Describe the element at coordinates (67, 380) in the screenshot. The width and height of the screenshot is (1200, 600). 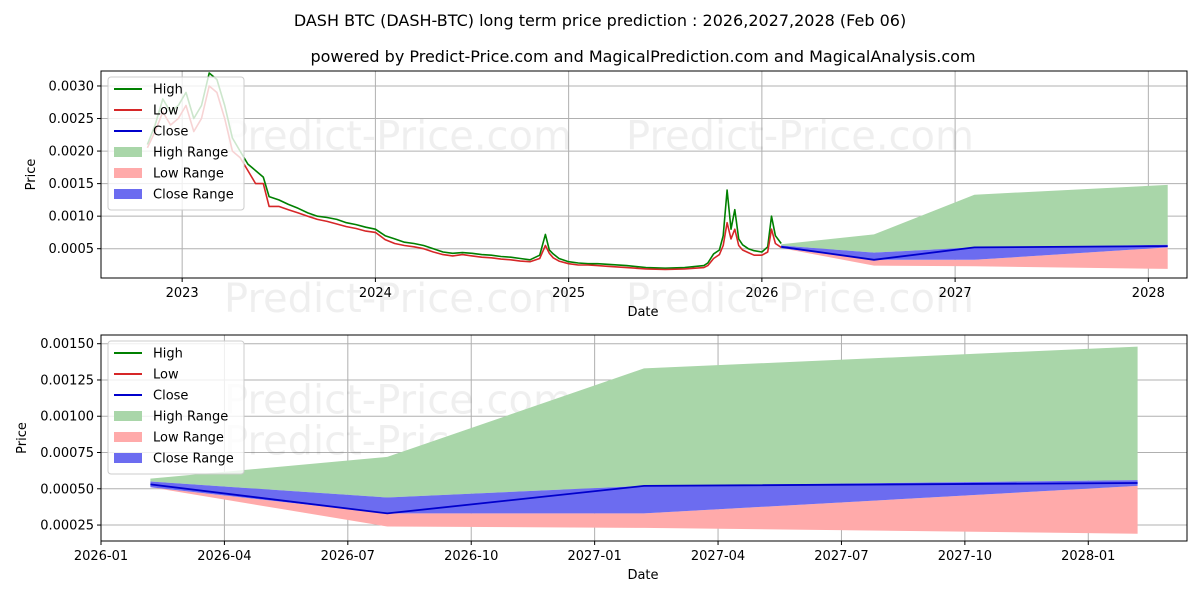
I see `y-tick-label: 0.00125` at that location.